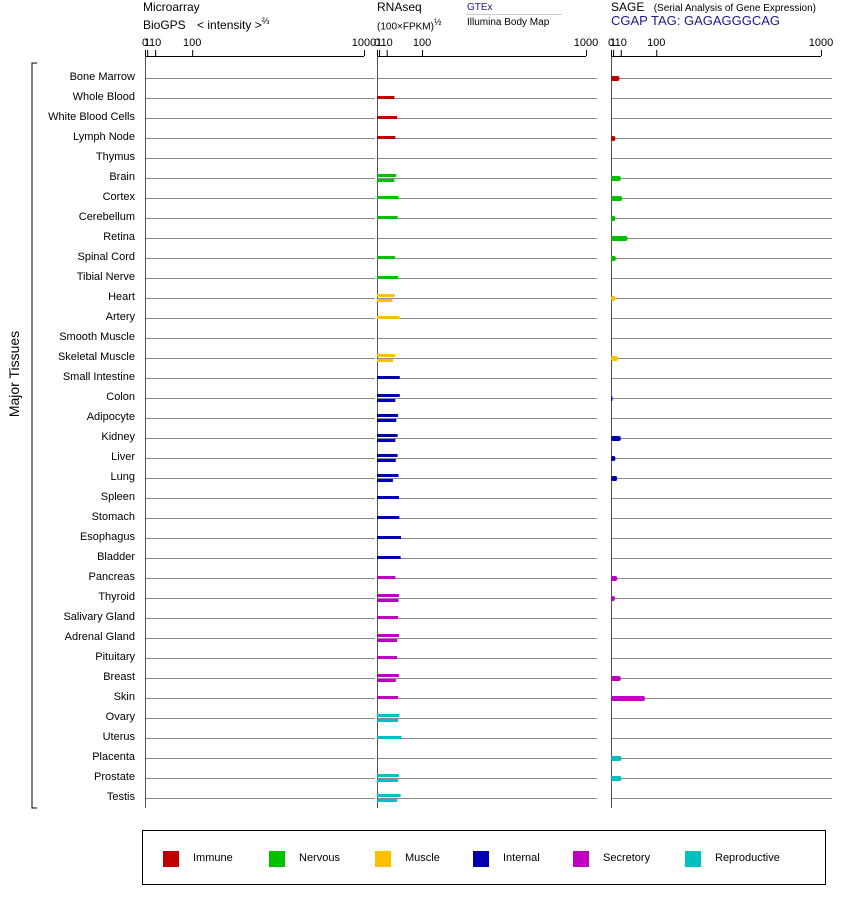  What do you see at coordinates (97, 337) in the screenshot?
I see `tissue-label: Smooth Muscle` at bounding box center [97, 337].